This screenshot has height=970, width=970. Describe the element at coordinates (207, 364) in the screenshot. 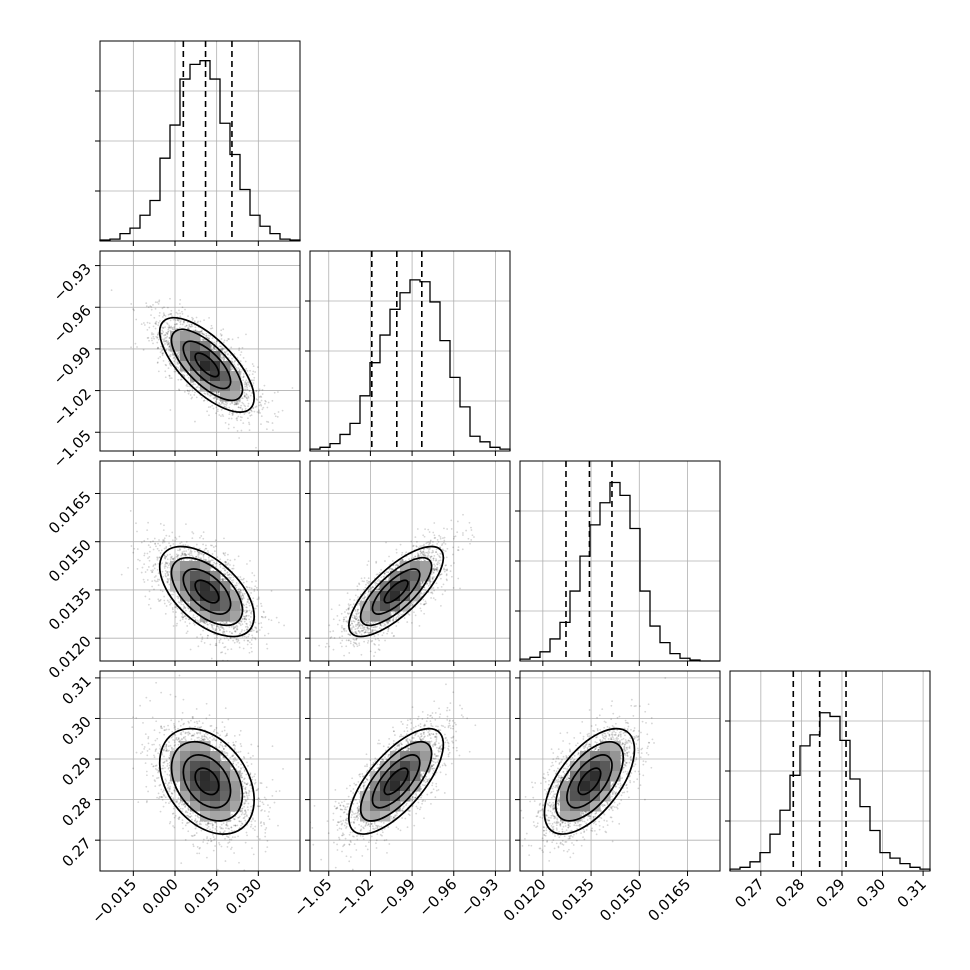

I see `contour-line` at that location.